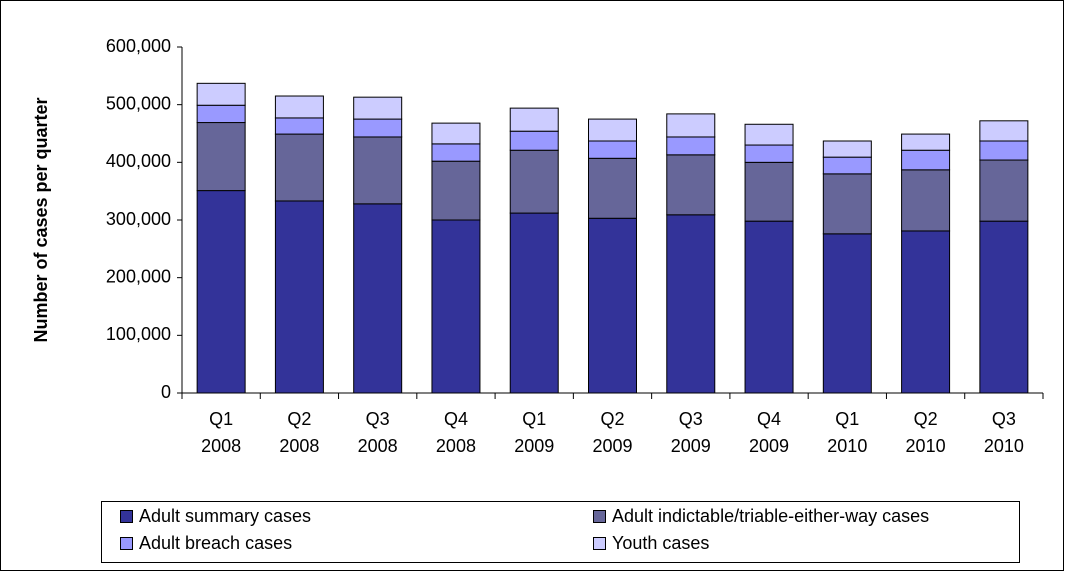  What do you see at coordinates (216, 543) in the screenshot?
I see `legend-label: Adult breach cases` at bounding box center [216, 543].